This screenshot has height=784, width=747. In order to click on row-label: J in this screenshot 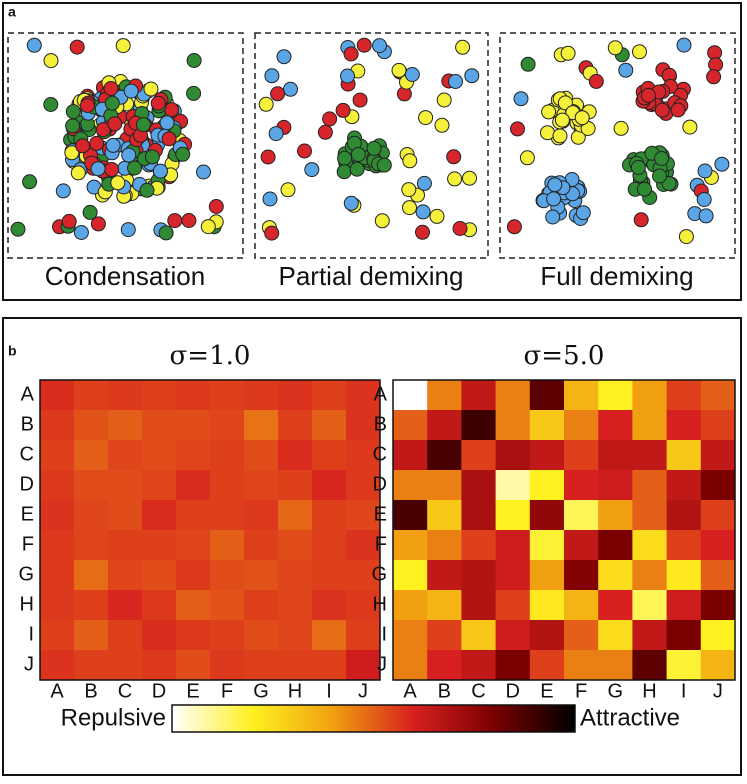, I will do `click(382, 664)`.